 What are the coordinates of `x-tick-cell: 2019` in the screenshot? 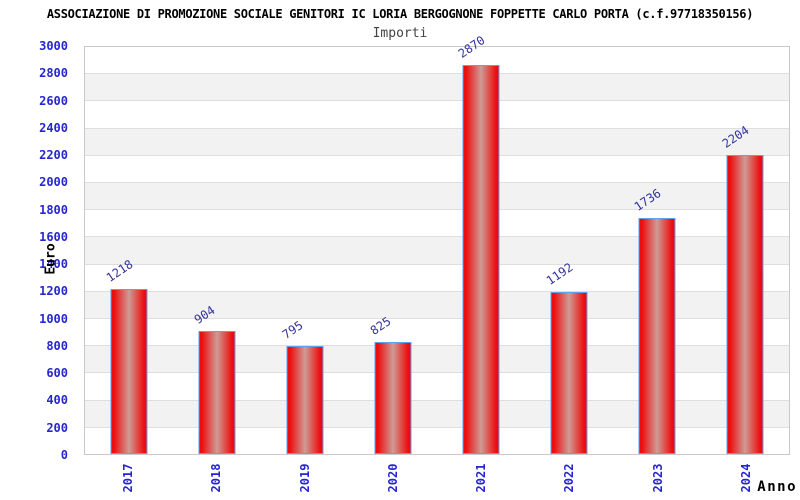 It's located at (305, 478).